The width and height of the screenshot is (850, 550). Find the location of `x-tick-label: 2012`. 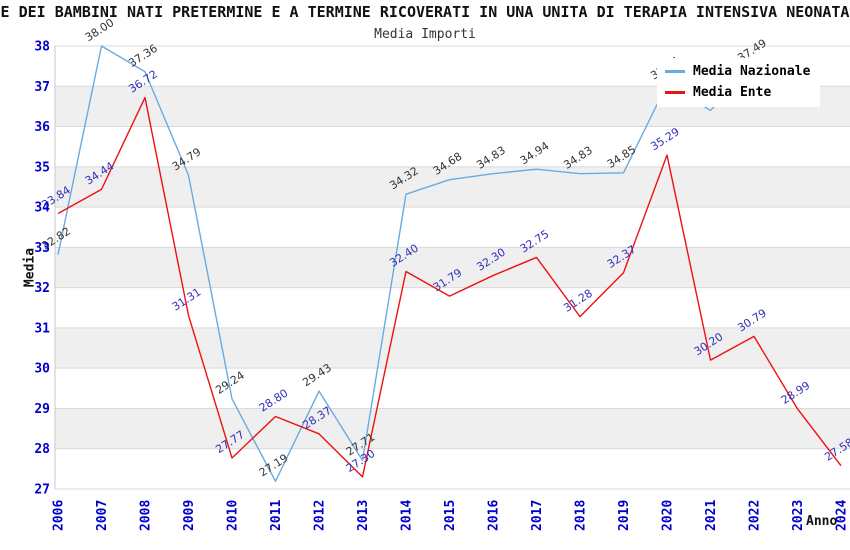

x-tick-label: 2012 is located at coordinates (320, 515).